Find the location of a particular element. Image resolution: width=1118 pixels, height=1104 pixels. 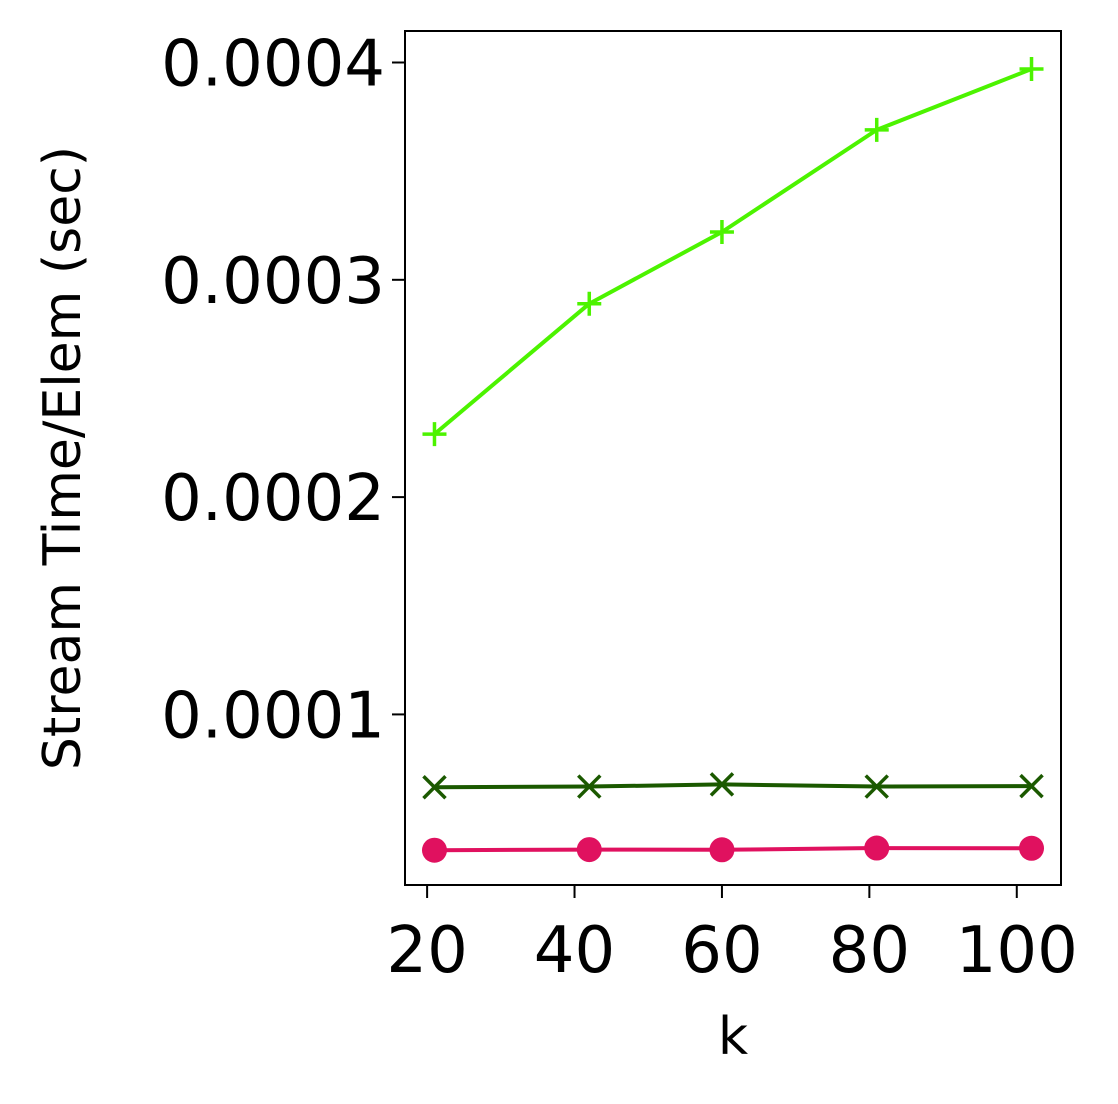

x-tick-label: 40 is located at coordinates (574, 951).